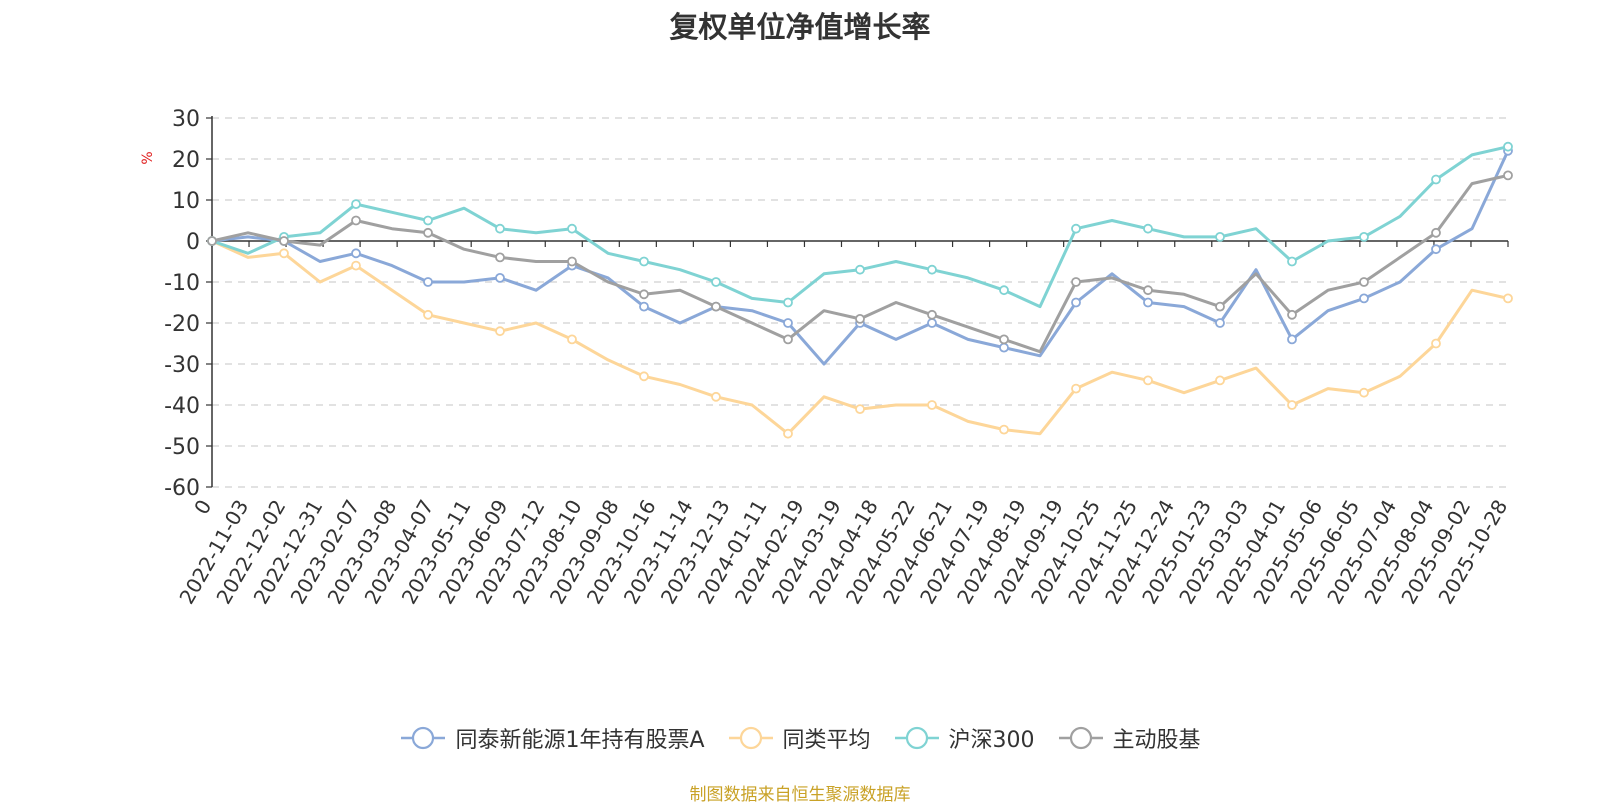 This screenshot has height=805, width=1600. Describe the element at coordinates (182, 365) in the screenshot. I see `y-tick-label: -30` at that location.